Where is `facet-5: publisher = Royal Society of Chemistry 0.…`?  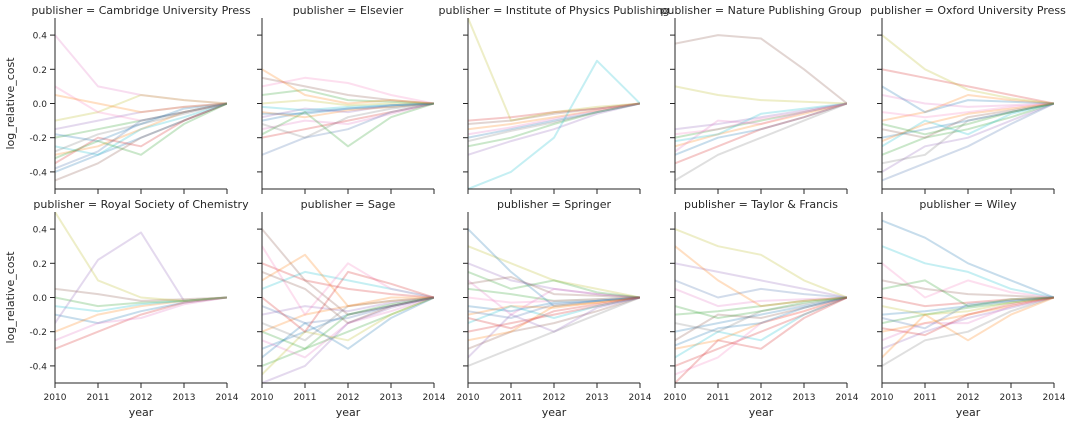
facet-5: publisher = Royal Society of Chemistry 0.… is located at coordinates (126, 308).